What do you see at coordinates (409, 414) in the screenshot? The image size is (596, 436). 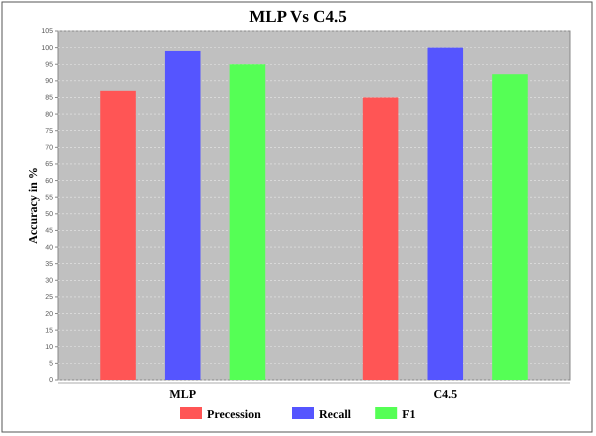 I see `legend-label: F1` at bounding box center [409, 414].